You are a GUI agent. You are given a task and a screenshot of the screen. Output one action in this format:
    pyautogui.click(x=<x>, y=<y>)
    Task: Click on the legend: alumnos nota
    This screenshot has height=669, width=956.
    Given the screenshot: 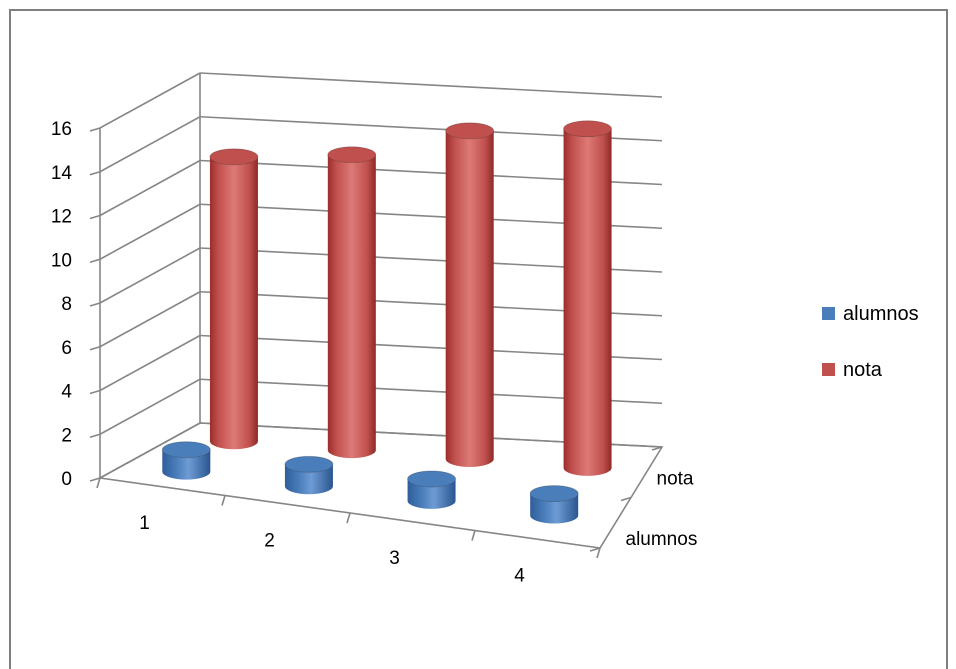 What is the action you would take?
    pyautogui.click(x=870, y=342)
    